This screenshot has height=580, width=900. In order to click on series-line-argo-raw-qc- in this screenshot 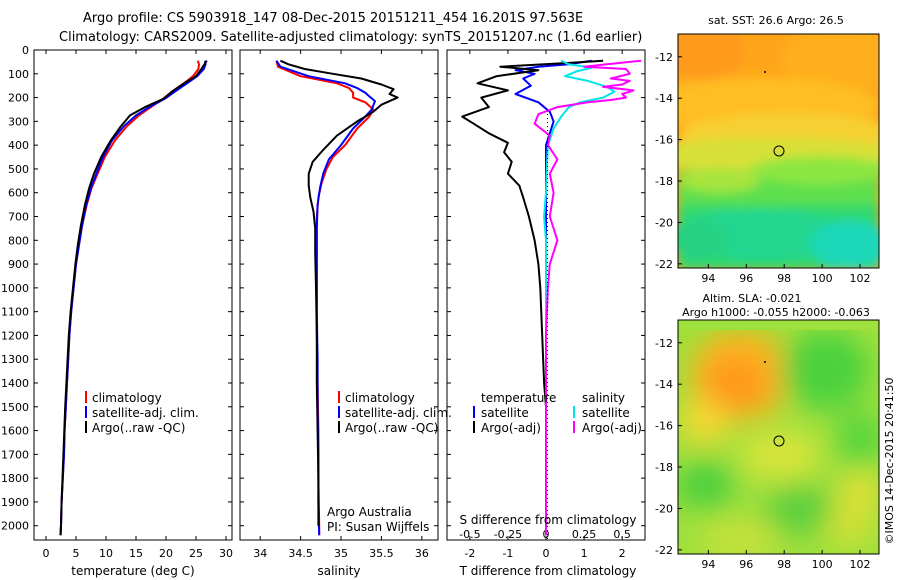, I will do `click(133, 298)`.